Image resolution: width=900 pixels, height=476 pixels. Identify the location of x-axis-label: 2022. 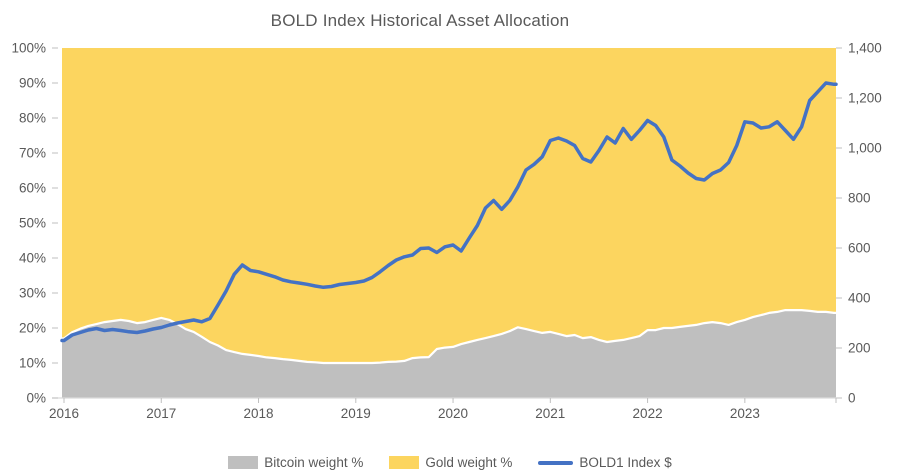
(648, 413).